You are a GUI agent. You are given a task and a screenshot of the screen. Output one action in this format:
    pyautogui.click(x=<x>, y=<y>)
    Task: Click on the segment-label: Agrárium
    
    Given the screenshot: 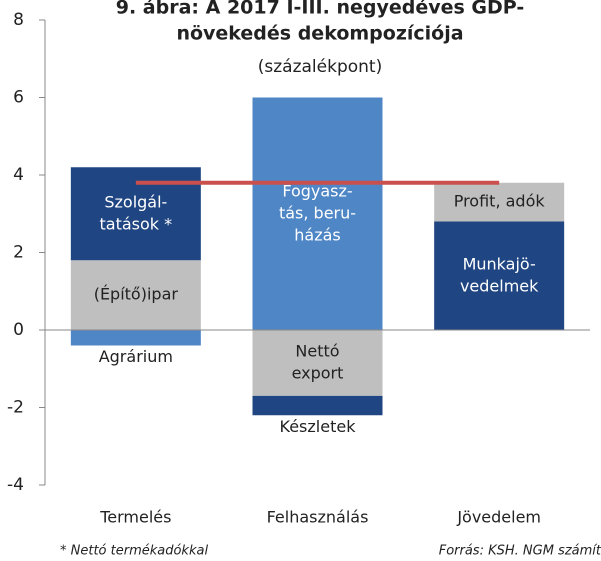 What is the action you would take?
    pyautogui.click(x=136, y=356)
    